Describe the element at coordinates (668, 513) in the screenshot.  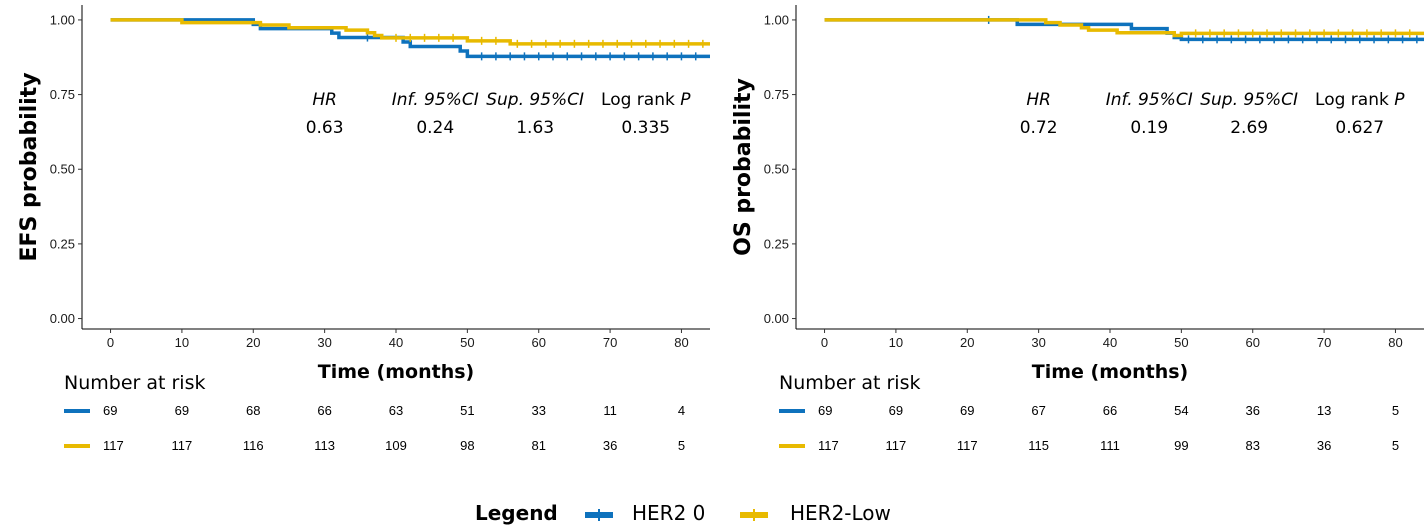
I see `legend-label-her2-0: HER2 0` at that location.